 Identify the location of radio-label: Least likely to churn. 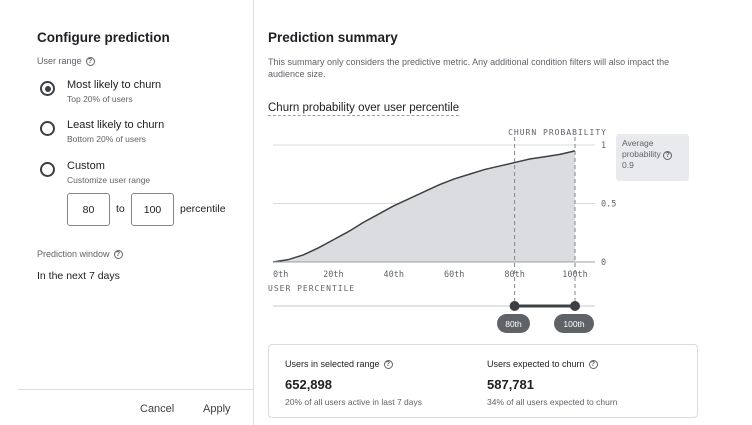
(116, 125).